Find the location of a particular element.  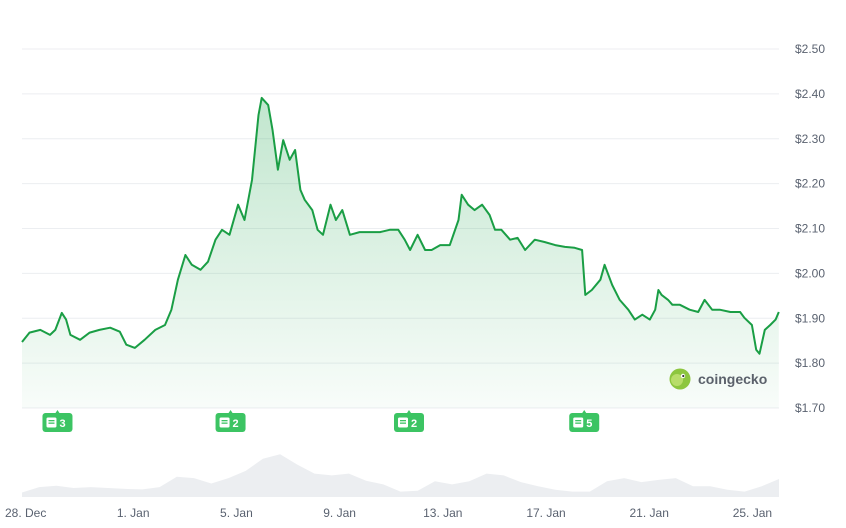

x-tick-label: 21. Jan is located at coordinates (649, 513).